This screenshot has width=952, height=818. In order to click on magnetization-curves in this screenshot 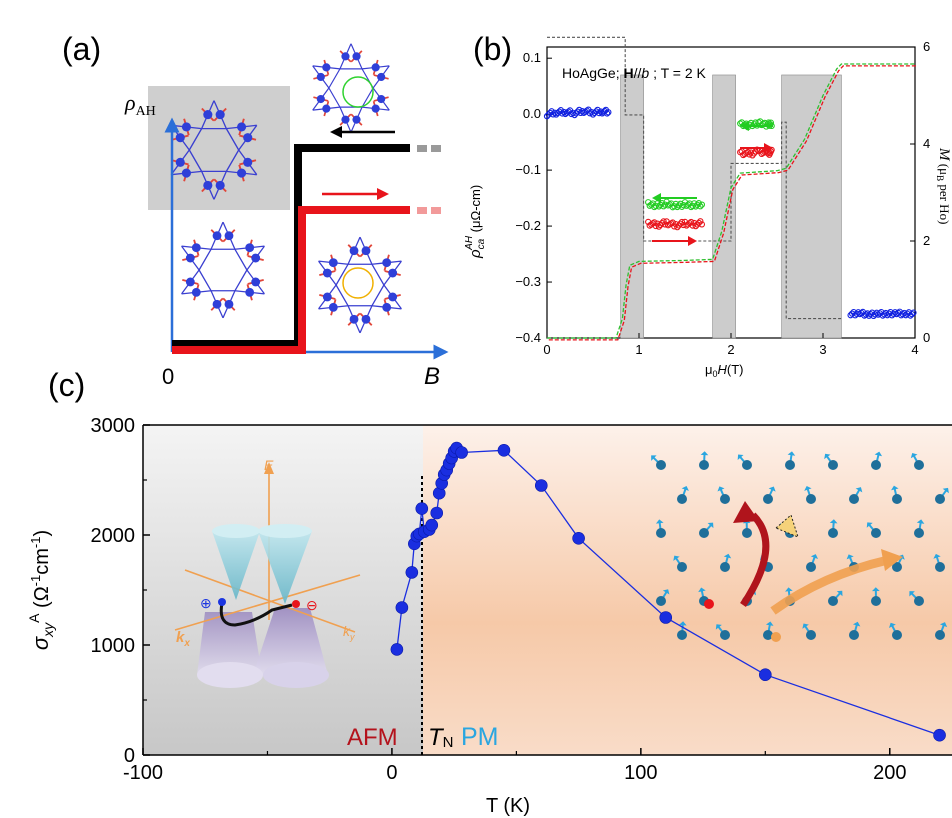, I will do `click(732, 188)`.